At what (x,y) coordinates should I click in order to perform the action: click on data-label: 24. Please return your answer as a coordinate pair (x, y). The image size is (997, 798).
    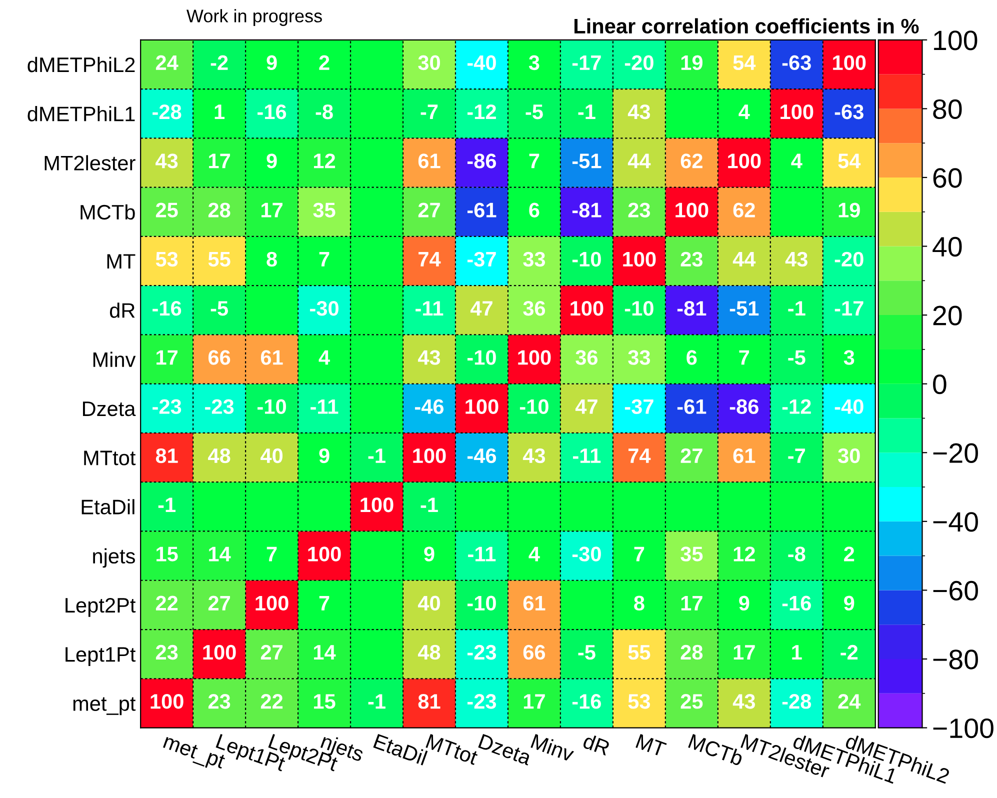
    Looking at the image, I should click on (849, 701).